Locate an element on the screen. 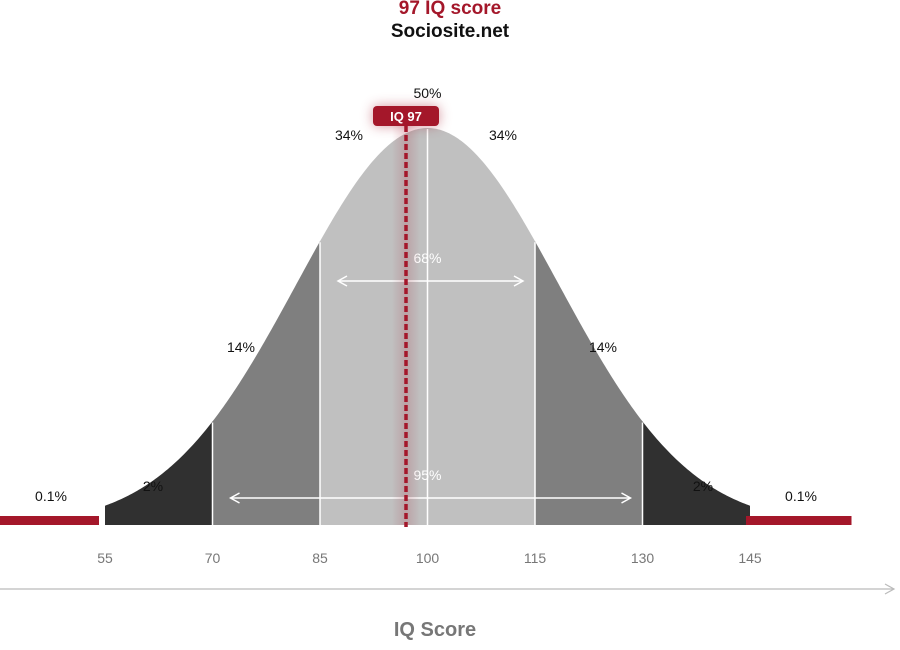 The height and width of the screenshot is (650, 900). marker-label: IQ 97 is located at coordinates (406, 116).